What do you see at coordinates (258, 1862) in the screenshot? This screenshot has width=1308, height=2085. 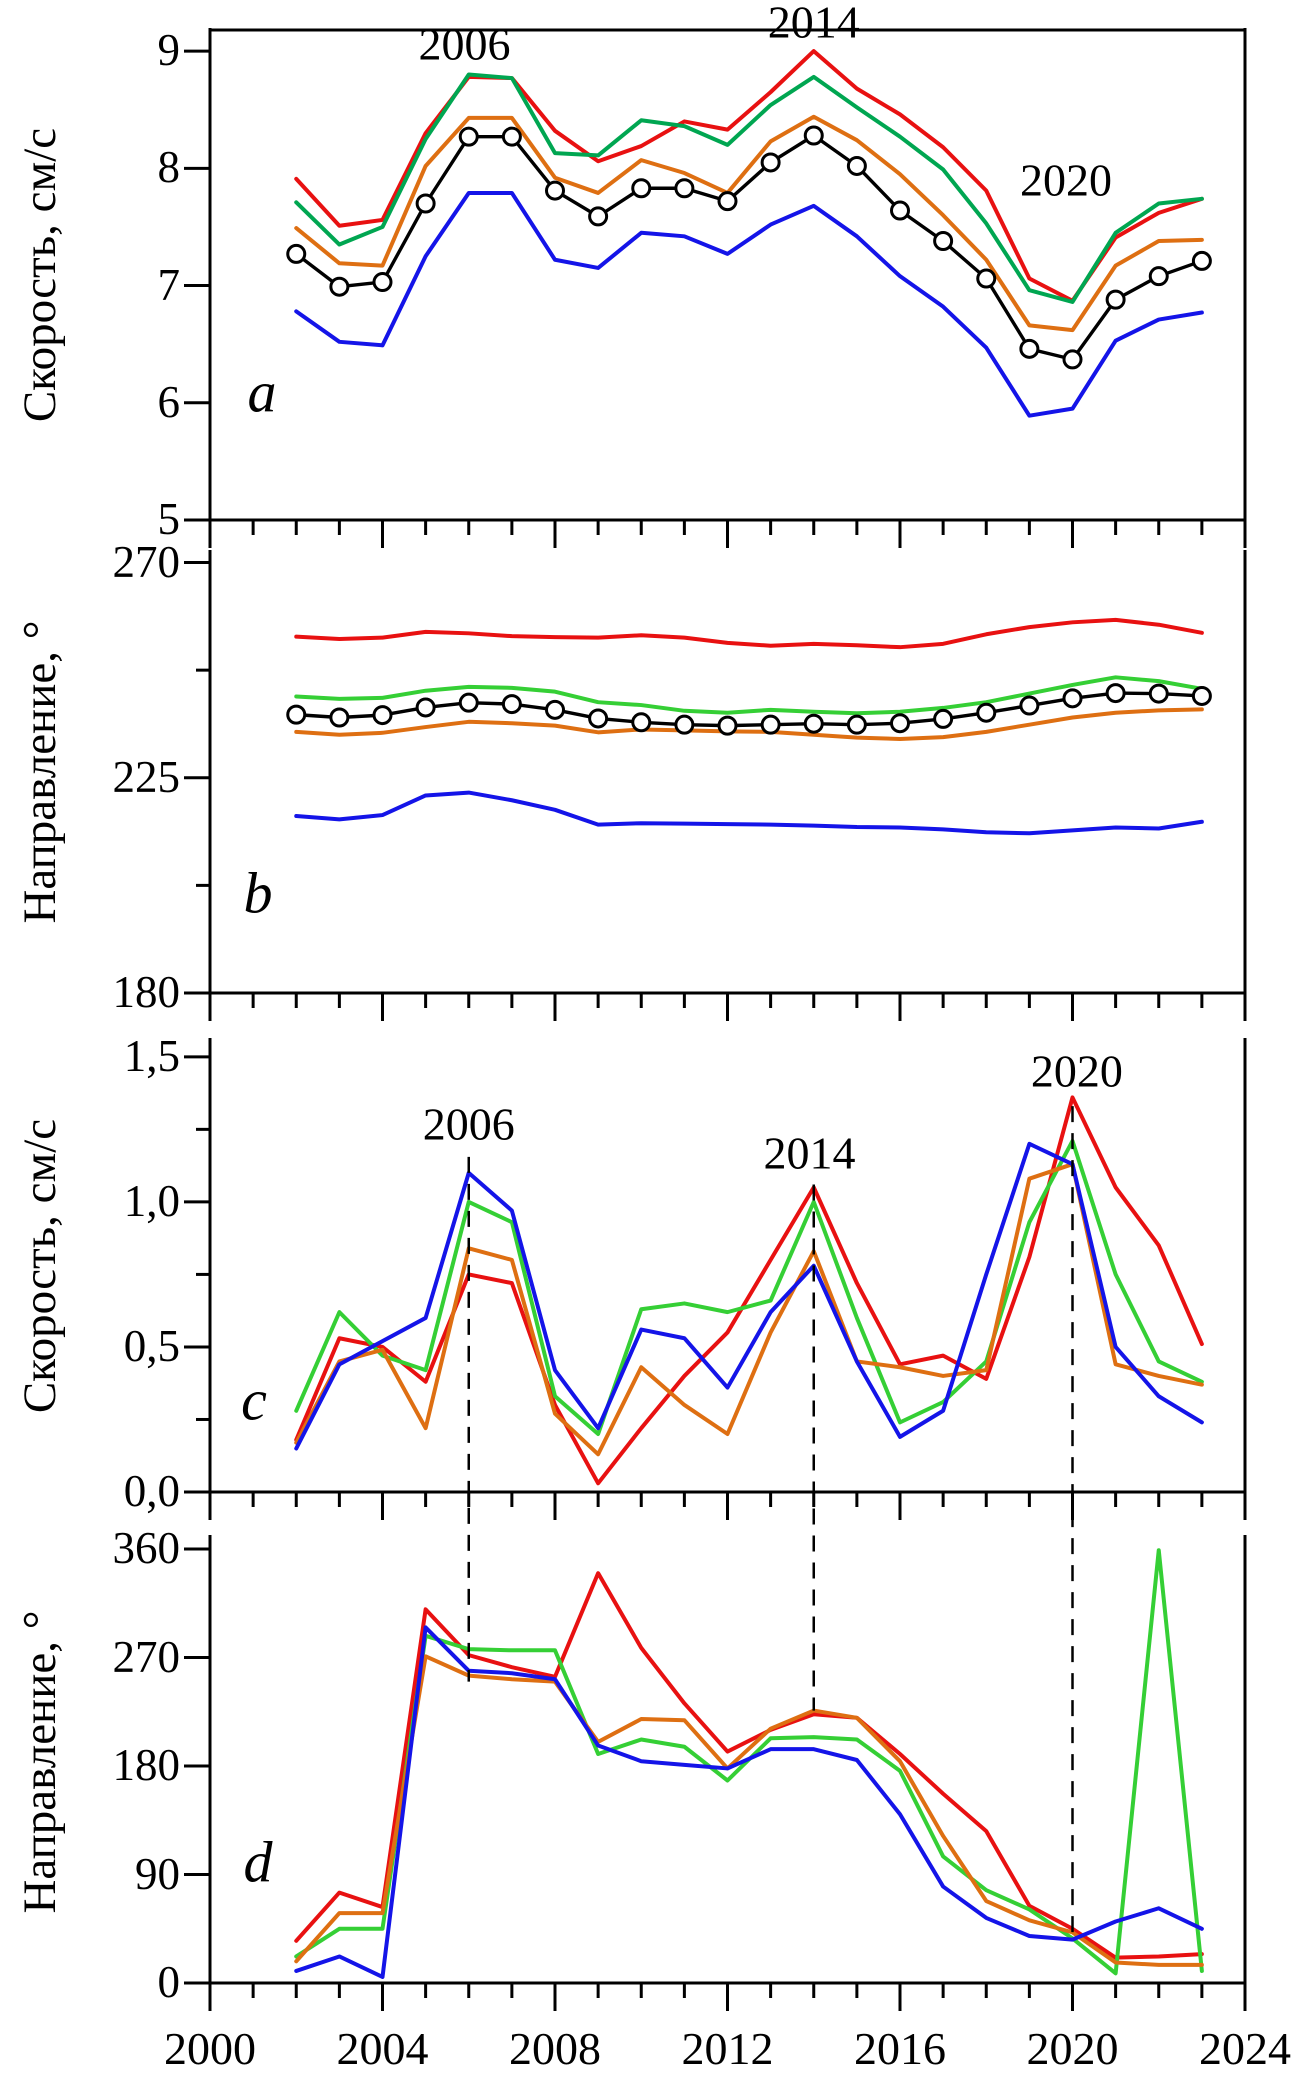 I see `panel-letter-d: d` at bounding box center [258, 1862].